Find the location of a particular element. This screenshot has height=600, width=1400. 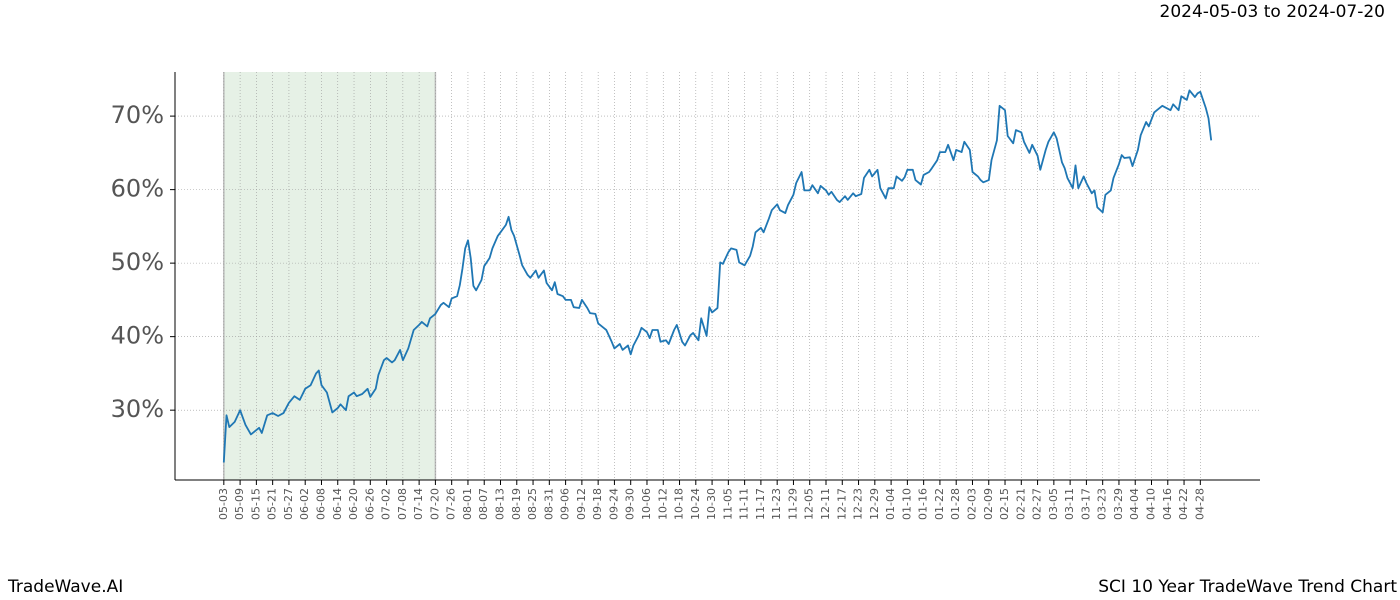

x-tick-label: 06-08 is located at coordinates (320, 504).